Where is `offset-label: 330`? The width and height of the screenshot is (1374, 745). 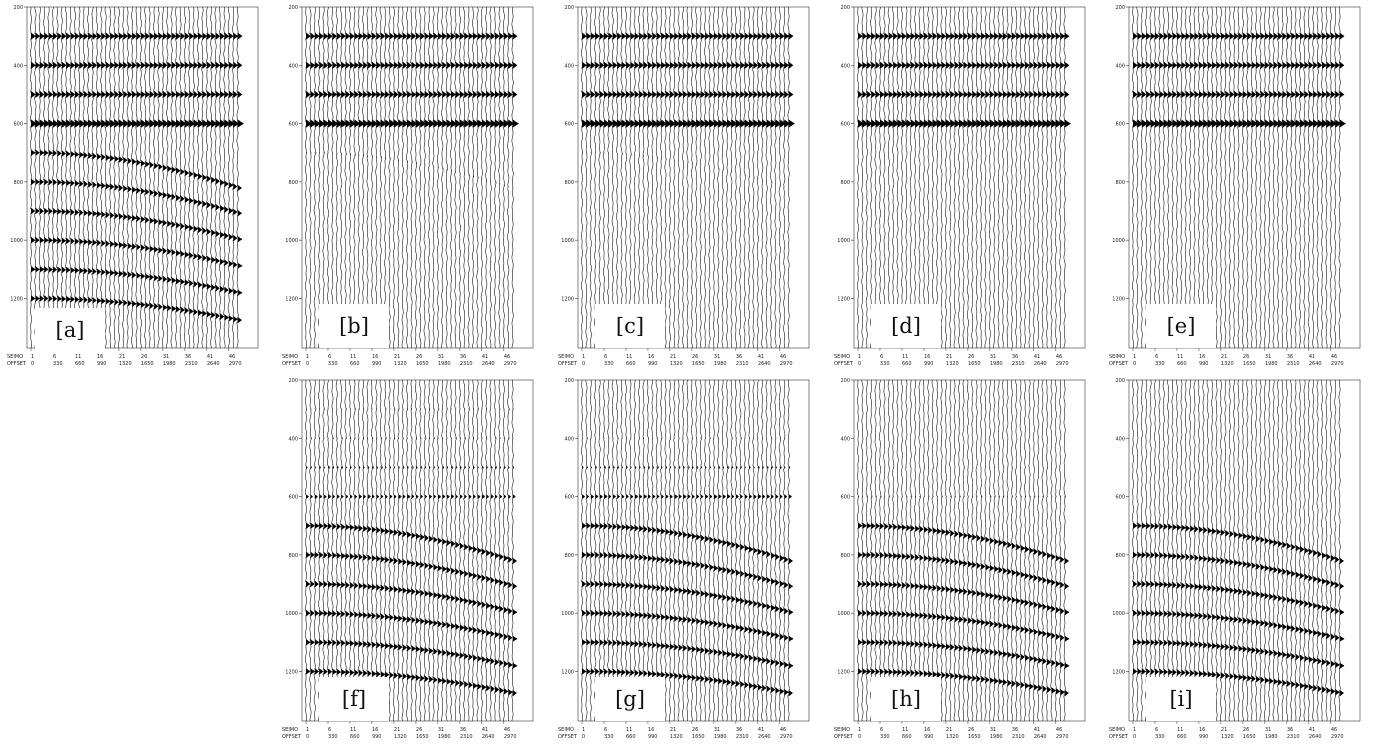
offset-label: 330 is located at coordinates (58, 364).